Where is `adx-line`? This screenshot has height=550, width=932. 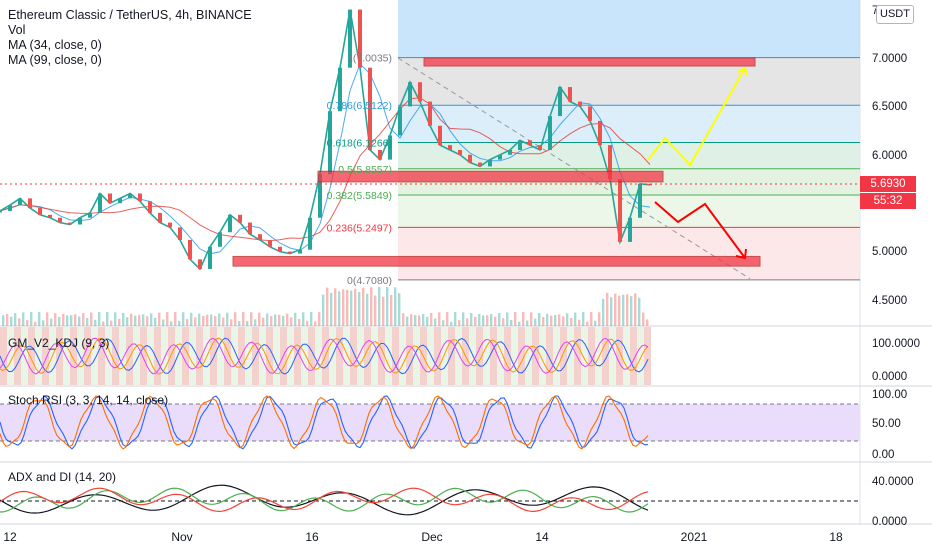 adx-line is located at coordinates (324, 500).